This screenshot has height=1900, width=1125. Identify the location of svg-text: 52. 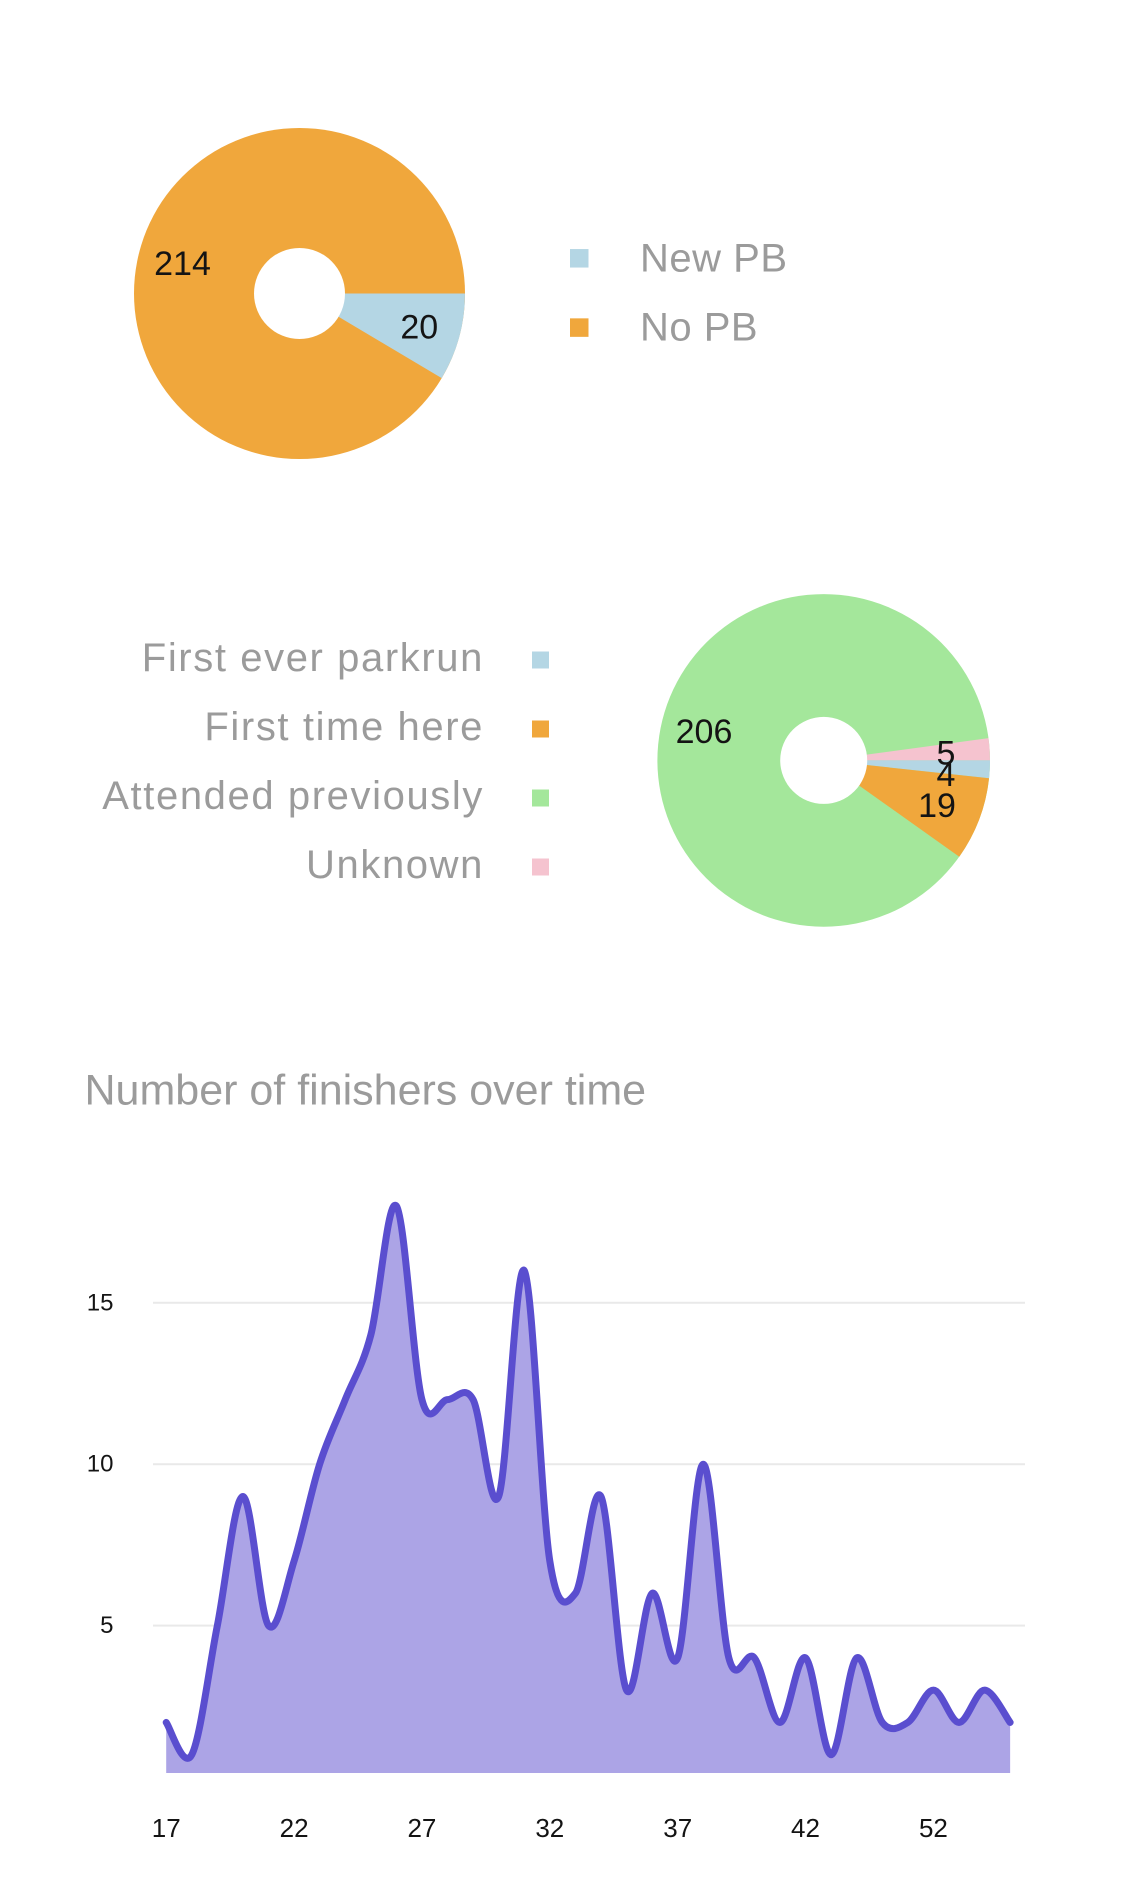
(933, 1828).